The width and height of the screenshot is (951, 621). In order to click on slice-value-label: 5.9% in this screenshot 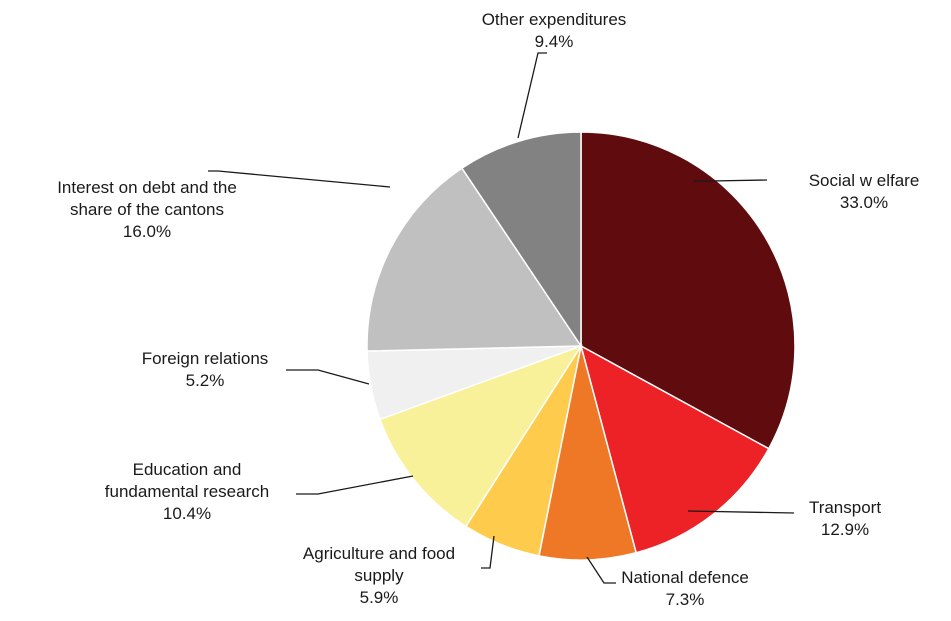, I will do `click(379, 597)`.